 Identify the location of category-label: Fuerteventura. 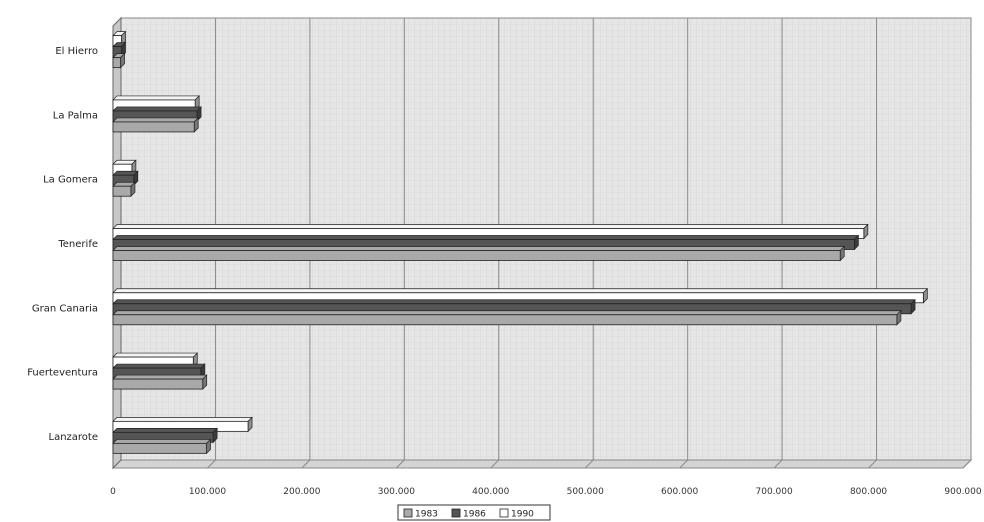
(62, 373).